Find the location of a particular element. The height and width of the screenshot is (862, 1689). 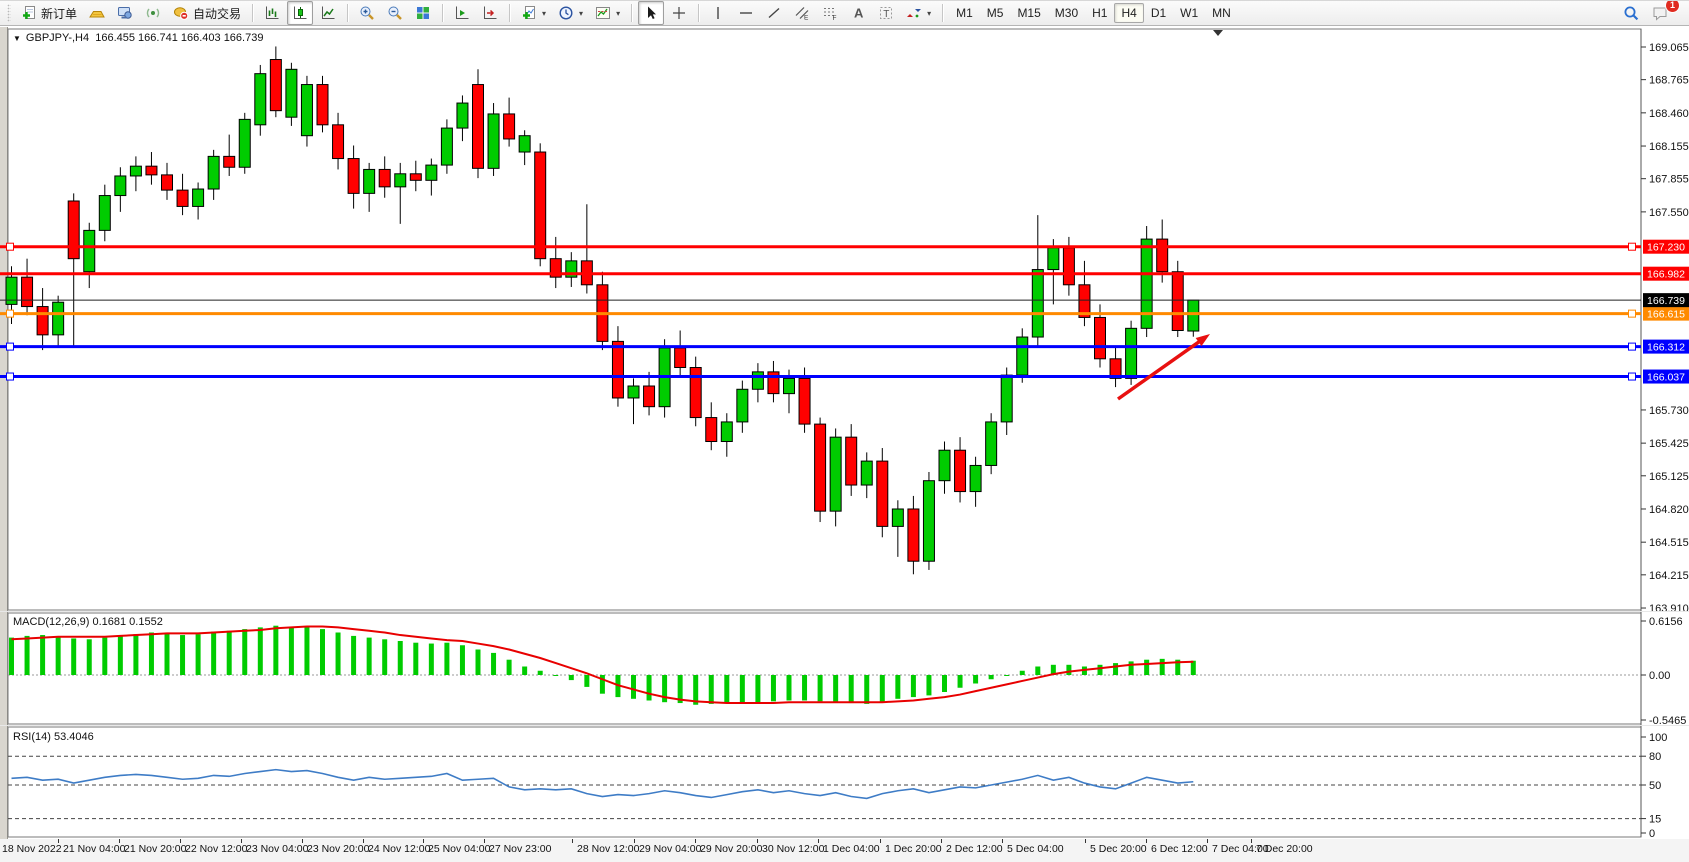

bar-chart-button is located at coordinates (272, 13).